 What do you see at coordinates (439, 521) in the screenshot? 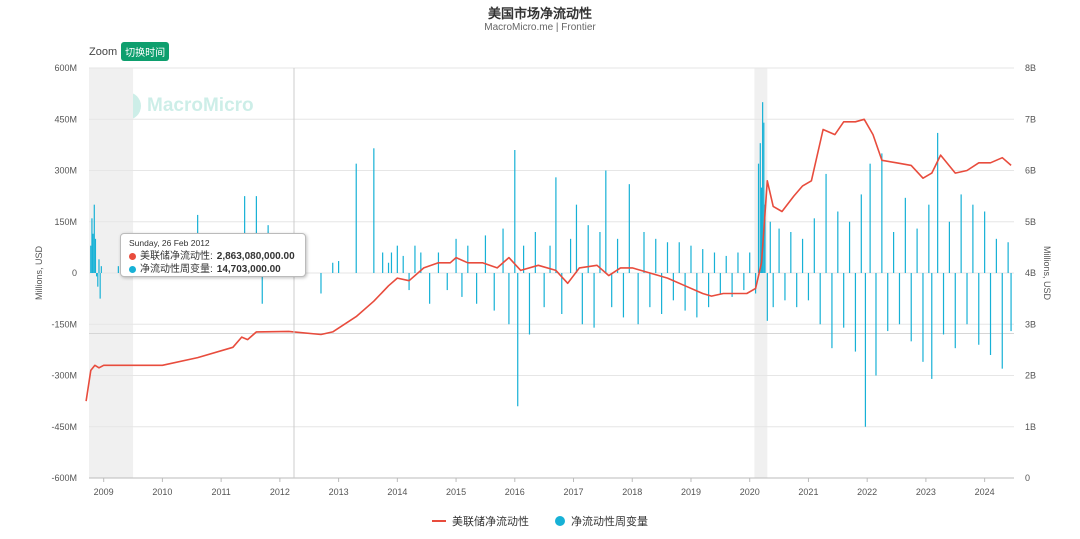
I see `legend-line-icon` at bounding box center [439, 521].